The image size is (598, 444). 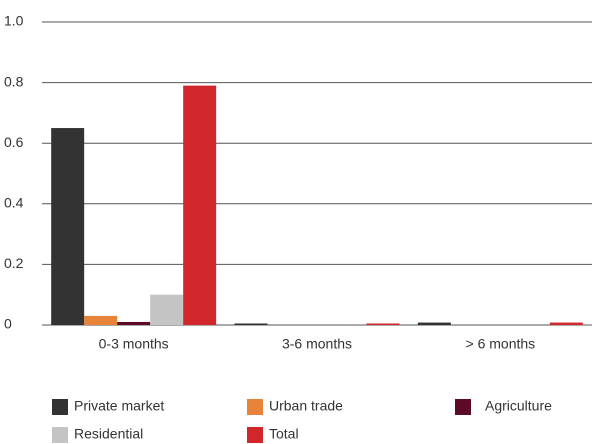 What do you see at coordinates (134, 344) in the screenshot?
I see `x-tick-label: 0-3 months` at bounding box center [134, 344].